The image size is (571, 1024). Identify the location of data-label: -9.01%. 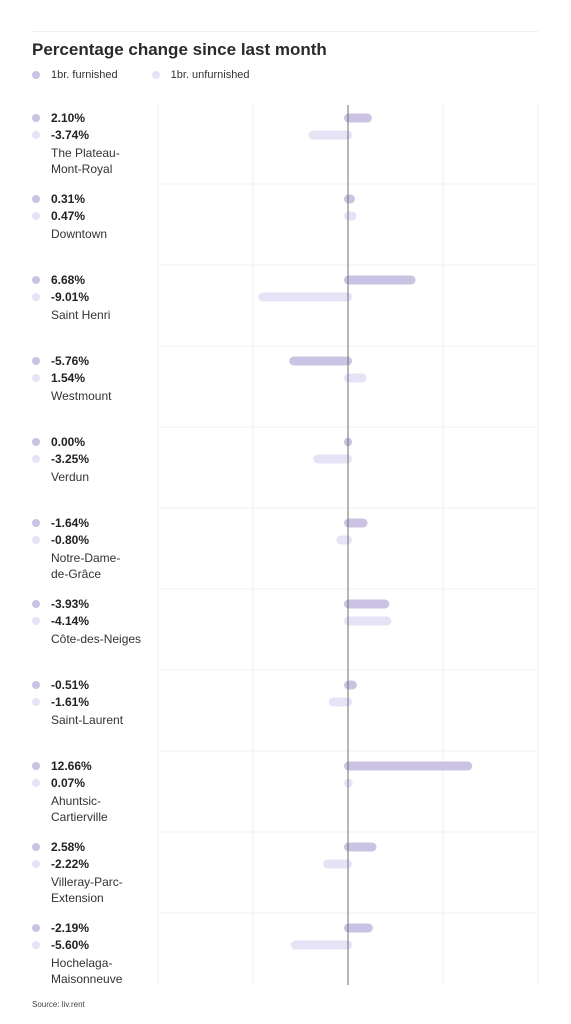
(97, 296).